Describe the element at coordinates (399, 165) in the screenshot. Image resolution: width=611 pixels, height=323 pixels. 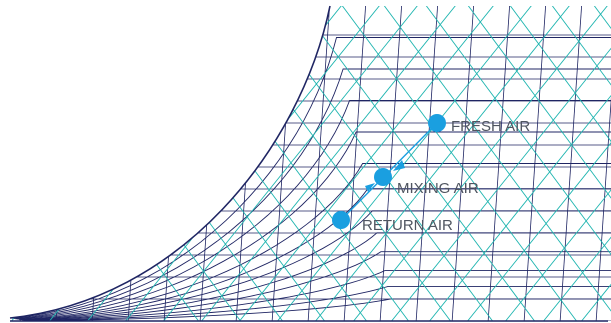
I see `arrow-from-fresh-icon` at that location.